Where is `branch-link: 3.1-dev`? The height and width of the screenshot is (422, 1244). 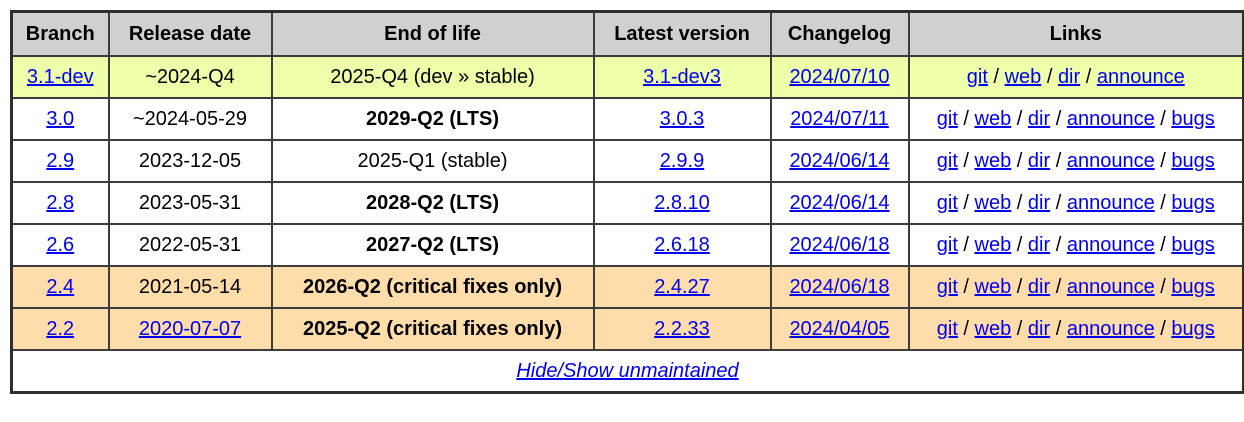 branch-link: 3.1-dev is located at coordinates (60, 76).